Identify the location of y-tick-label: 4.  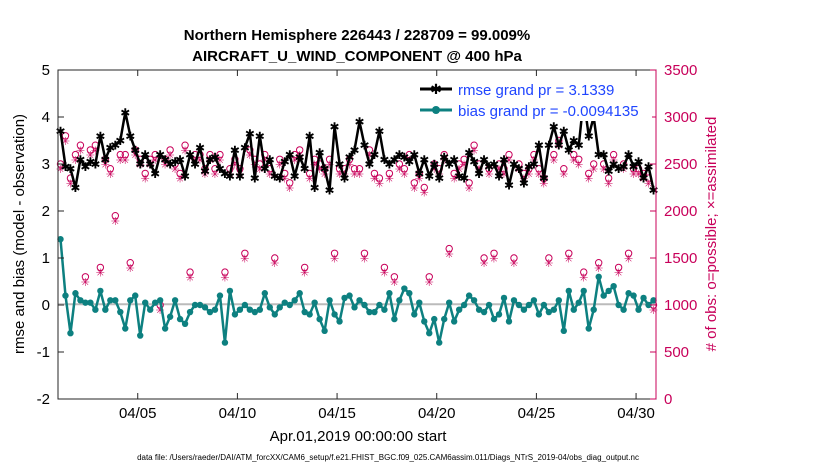
(46, 117).